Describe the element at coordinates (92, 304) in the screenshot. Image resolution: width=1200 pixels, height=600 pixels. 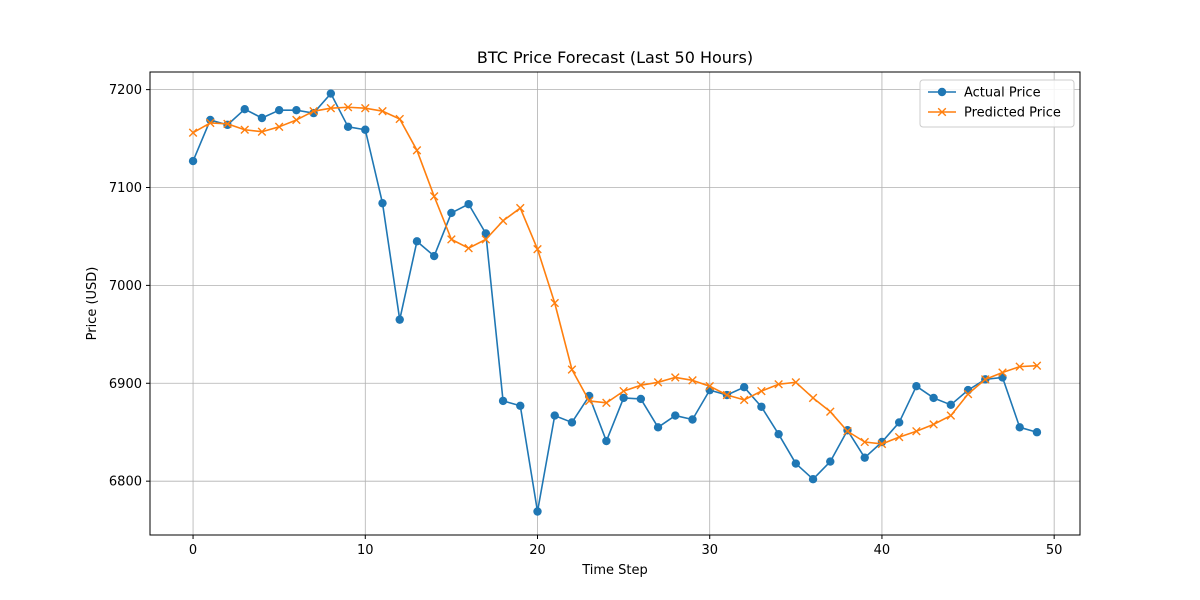
I see `y-axis-label: Price (USD)` at that location.